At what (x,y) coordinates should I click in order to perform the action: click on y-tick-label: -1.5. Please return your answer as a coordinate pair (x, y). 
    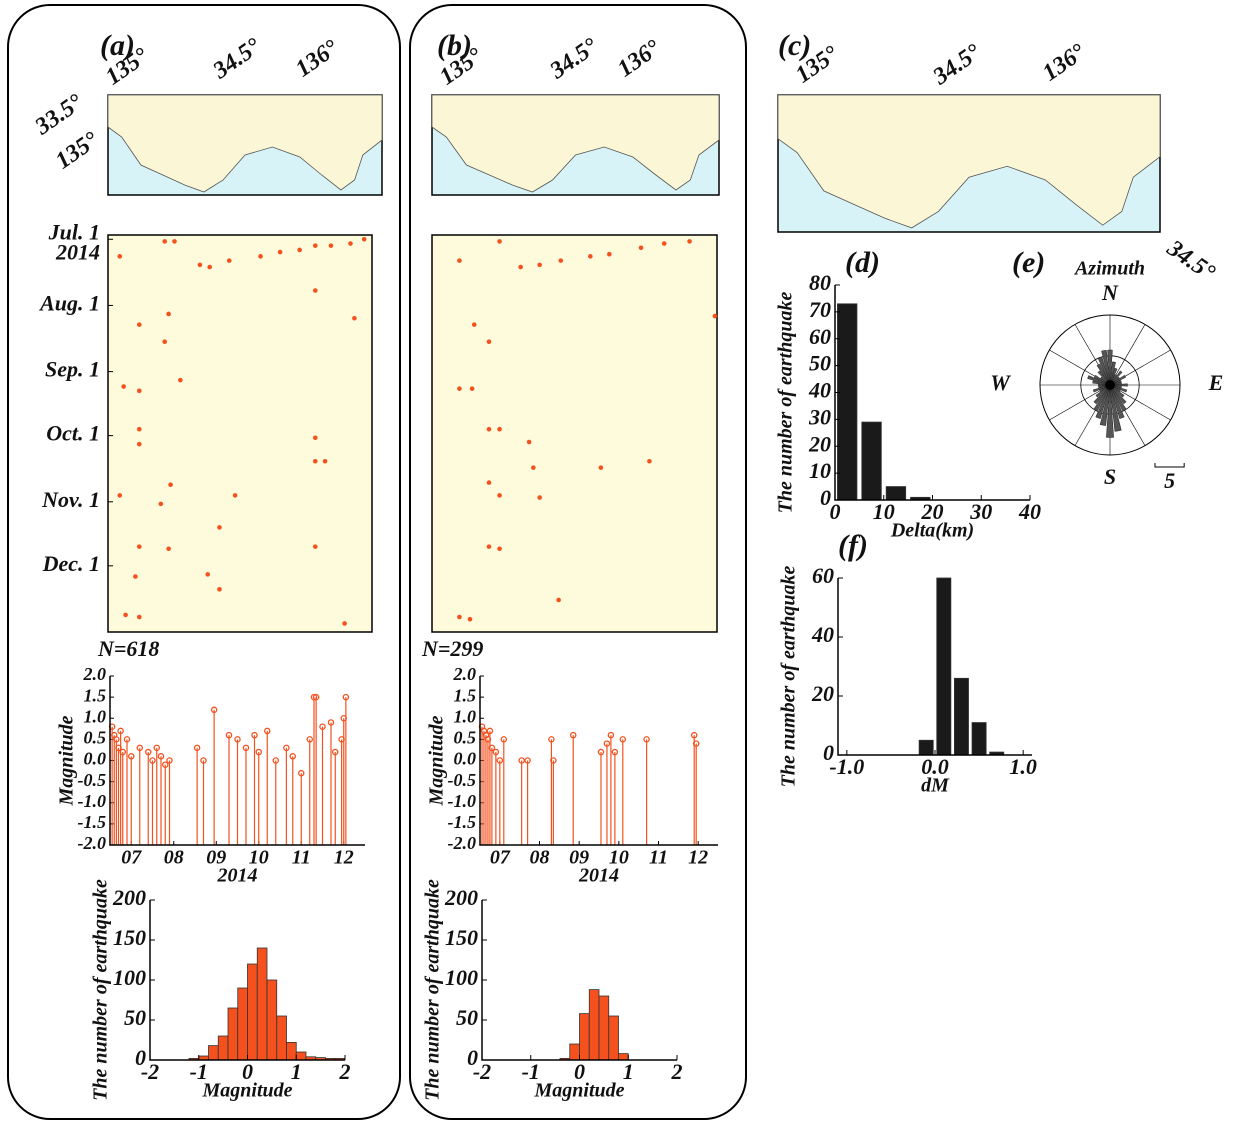
    Looking at the image, I should click on (92, 822).